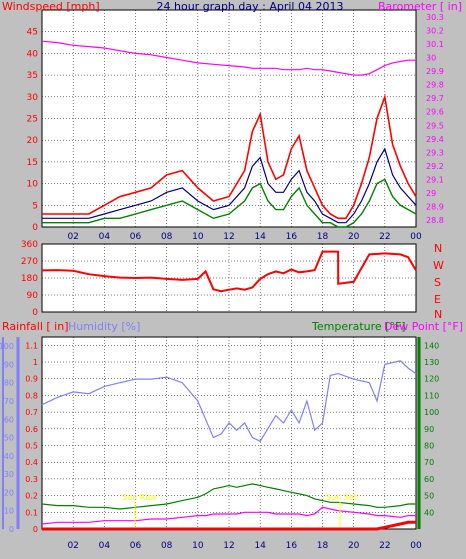  What do you see at coordinates (323, 546) in the screenshot?
I see `x-tick-label-bottom: 18` at bounding box center [323, 546].